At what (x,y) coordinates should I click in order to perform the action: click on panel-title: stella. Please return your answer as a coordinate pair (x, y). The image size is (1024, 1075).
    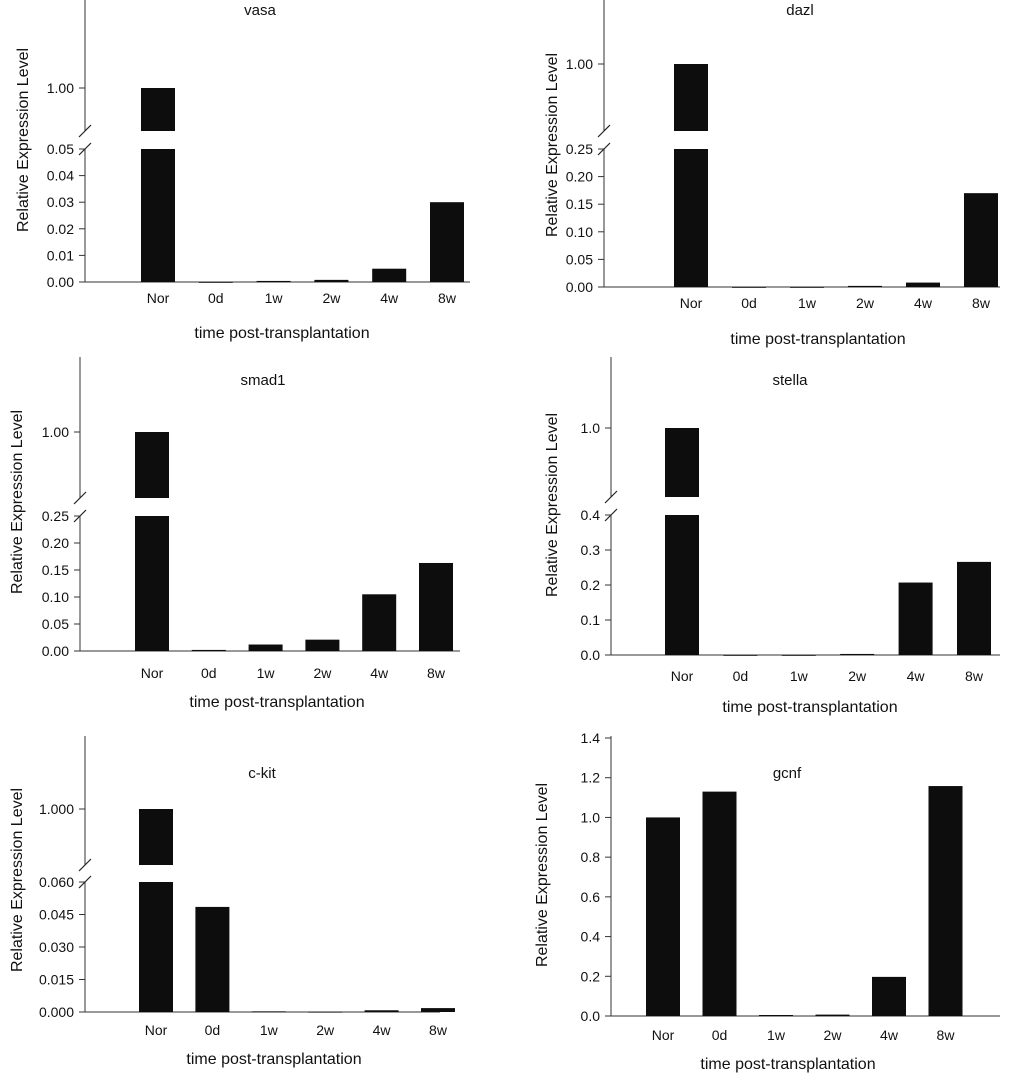
    Looking at the image, I should click on (790, 380).